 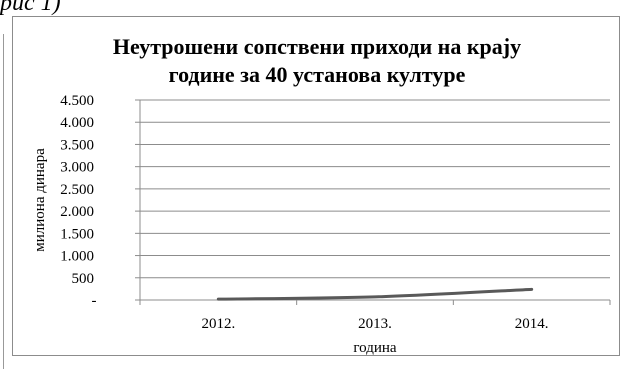 What do you see at coordinates (77, 123) in the screenshot?
I see `y-tick-label: 4.000` at bounding box center [77, 123].